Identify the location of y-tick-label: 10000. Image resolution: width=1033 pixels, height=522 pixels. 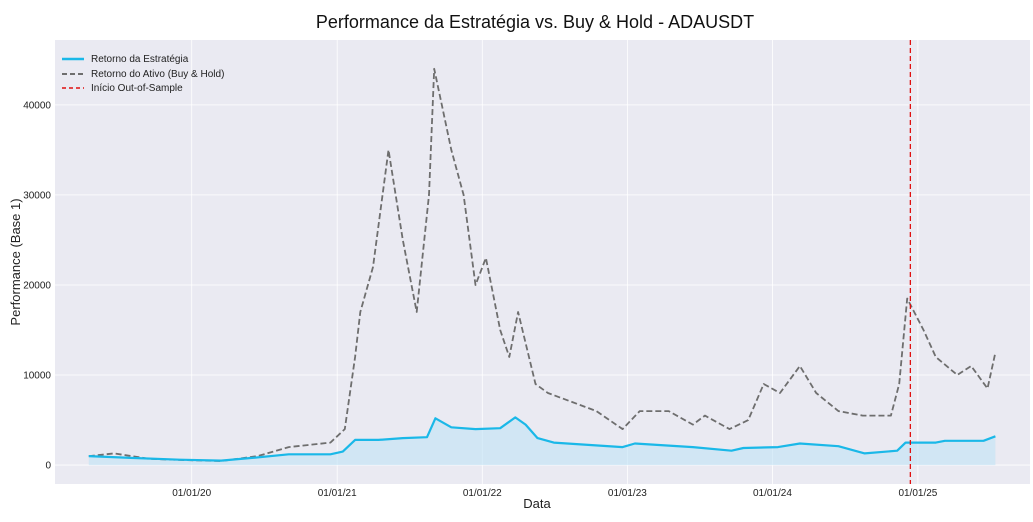
(37, 376).